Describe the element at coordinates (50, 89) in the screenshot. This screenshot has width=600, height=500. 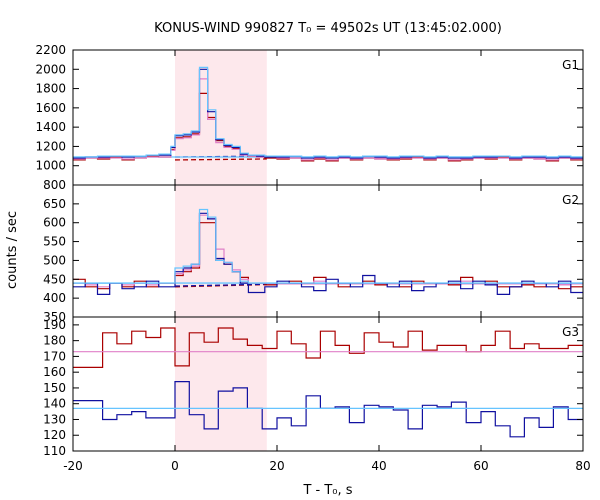
I see `y-tick-label: 1800` at that location.